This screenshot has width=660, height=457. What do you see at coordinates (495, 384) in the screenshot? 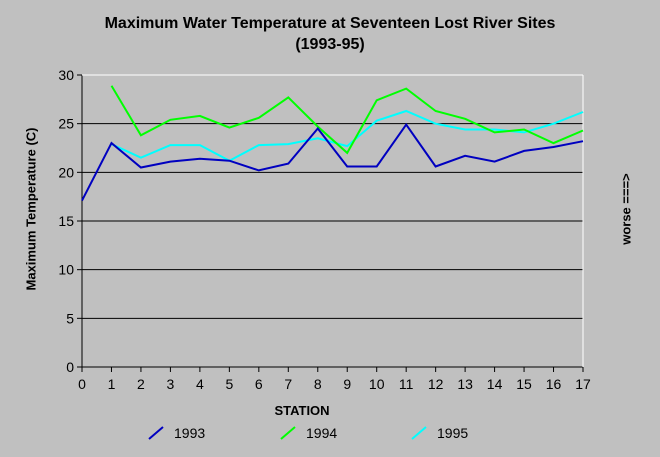
I see `x-tick-label: 14` at bounding box center [495, 384].